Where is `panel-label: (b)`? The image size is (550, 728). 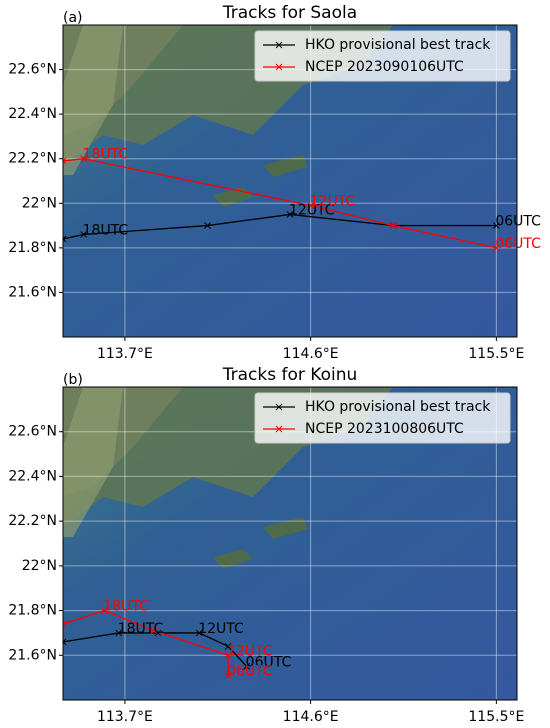
panel-label: (b) is located at coordinates (73, 380).